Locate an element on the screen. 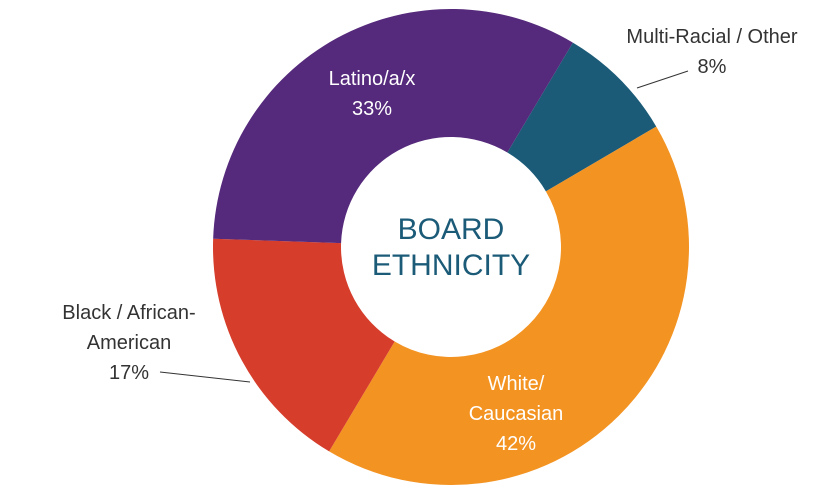  slice-value: 42% is located at coordinates (516, 444).